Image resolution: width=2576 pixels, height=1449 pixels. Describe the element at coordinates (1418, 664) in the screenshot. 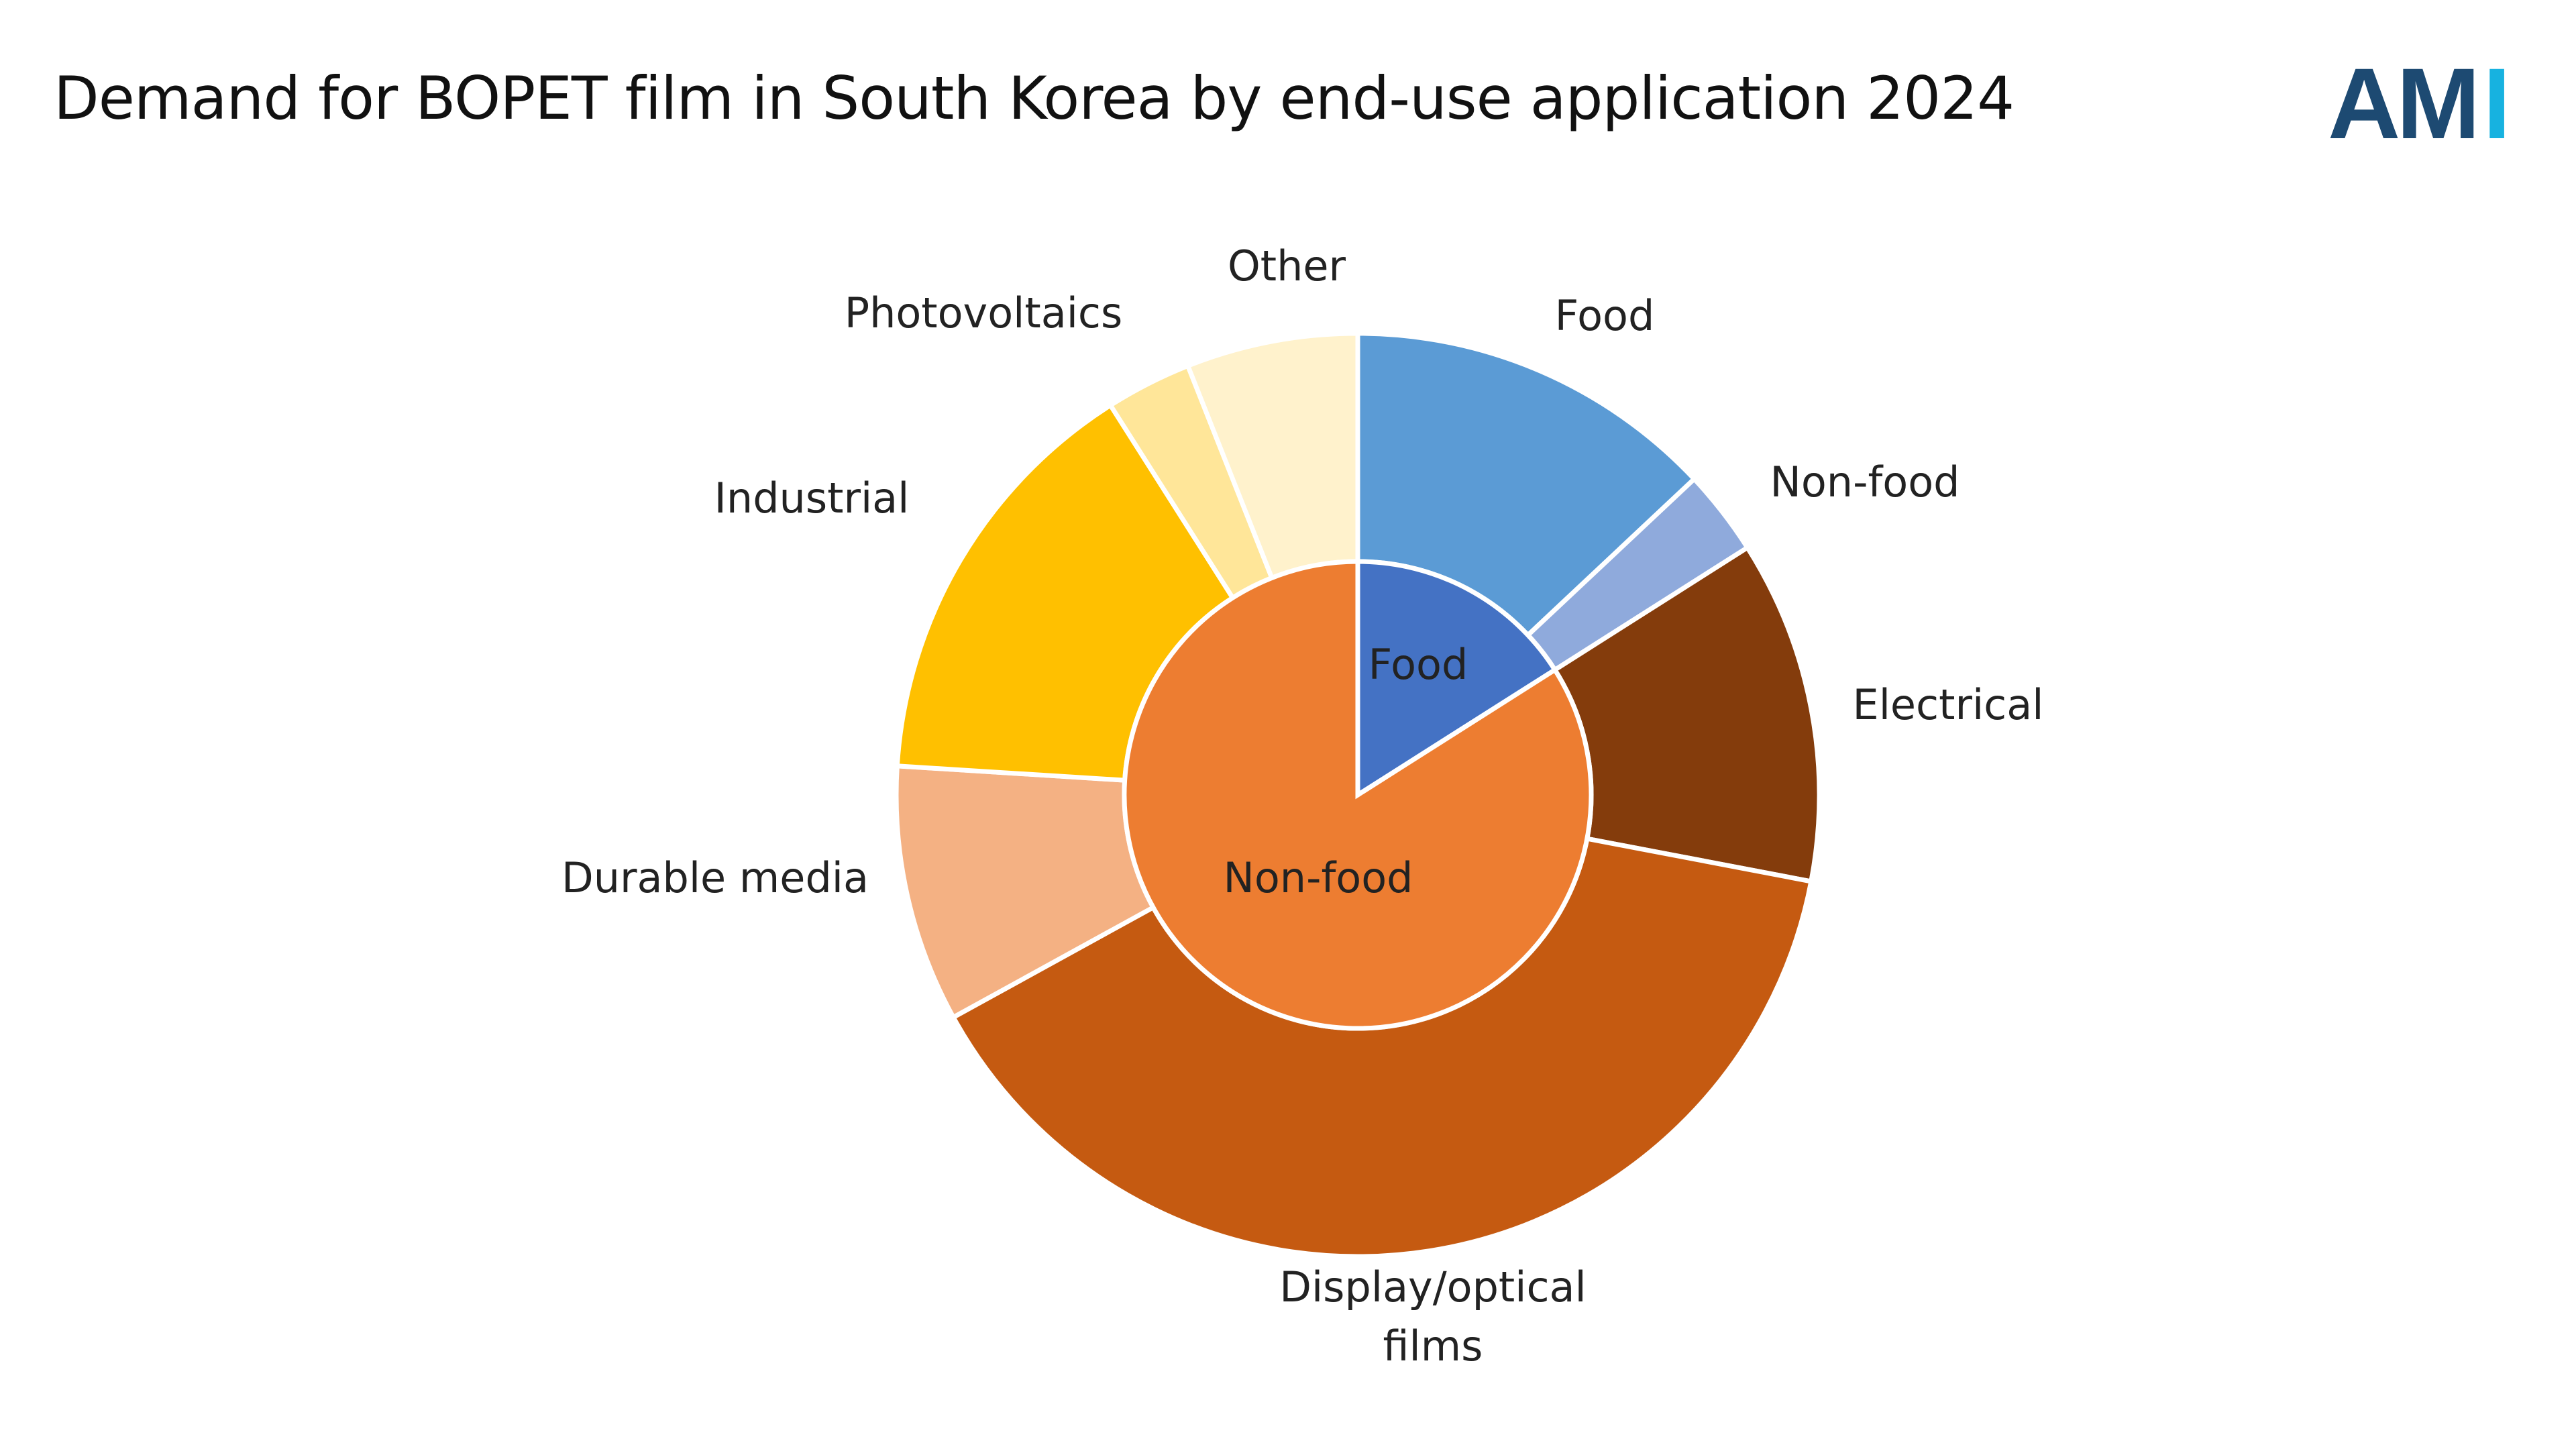

I see `inner-label-food: Food` at that location.